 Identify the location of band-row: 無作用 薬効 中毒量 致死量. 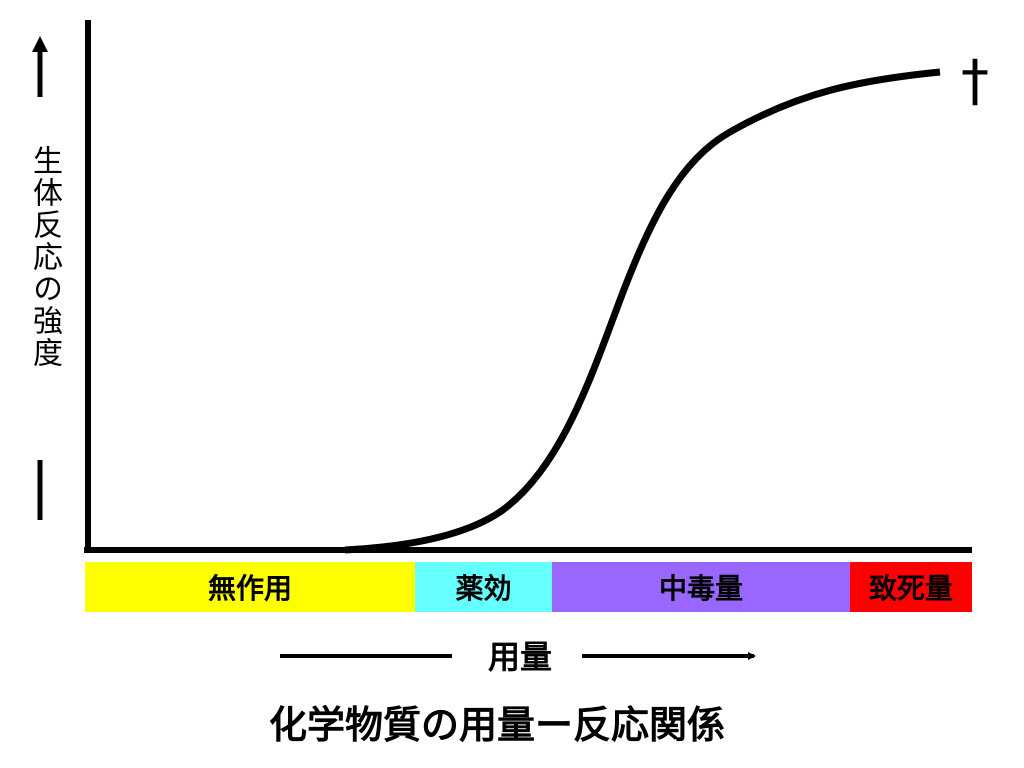
(528, 587).